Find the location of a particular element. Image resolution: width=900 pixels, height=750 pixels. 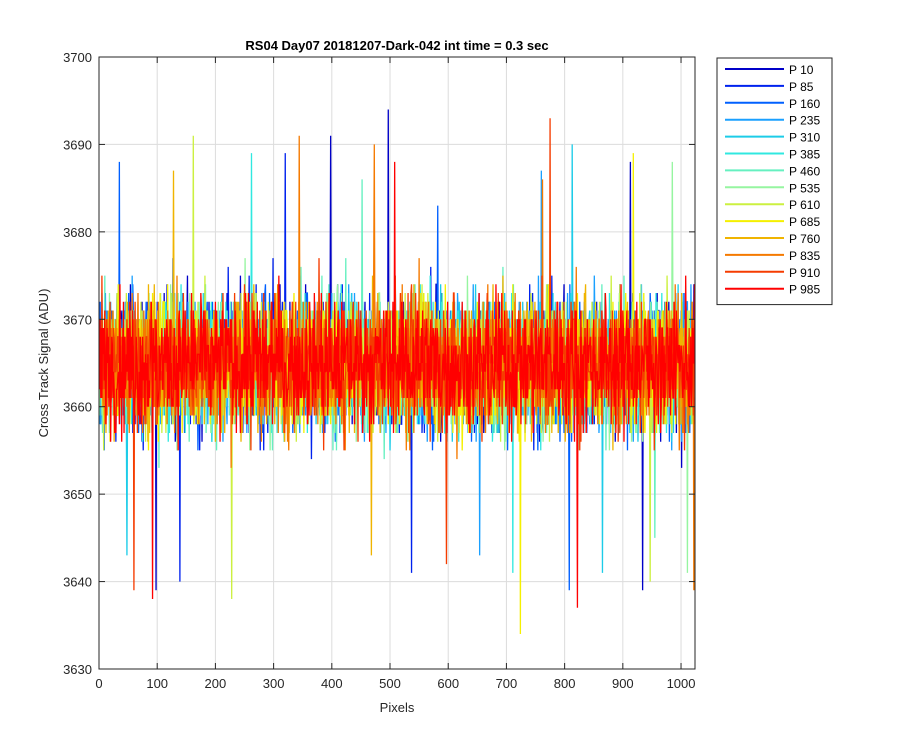

x-tick-label: 900 is located at coordinates (623, 683).